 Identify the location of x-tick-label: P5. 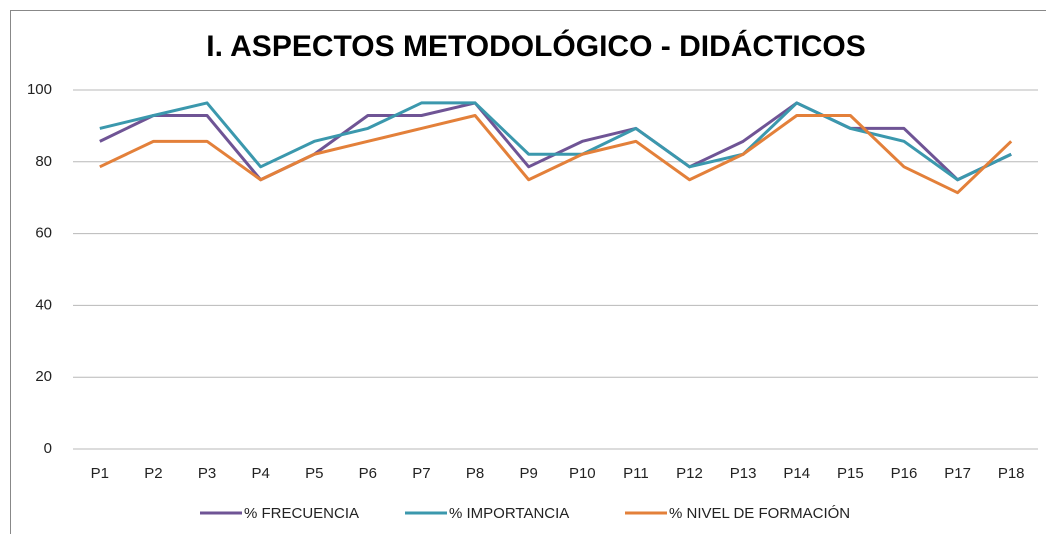
(314, 473).